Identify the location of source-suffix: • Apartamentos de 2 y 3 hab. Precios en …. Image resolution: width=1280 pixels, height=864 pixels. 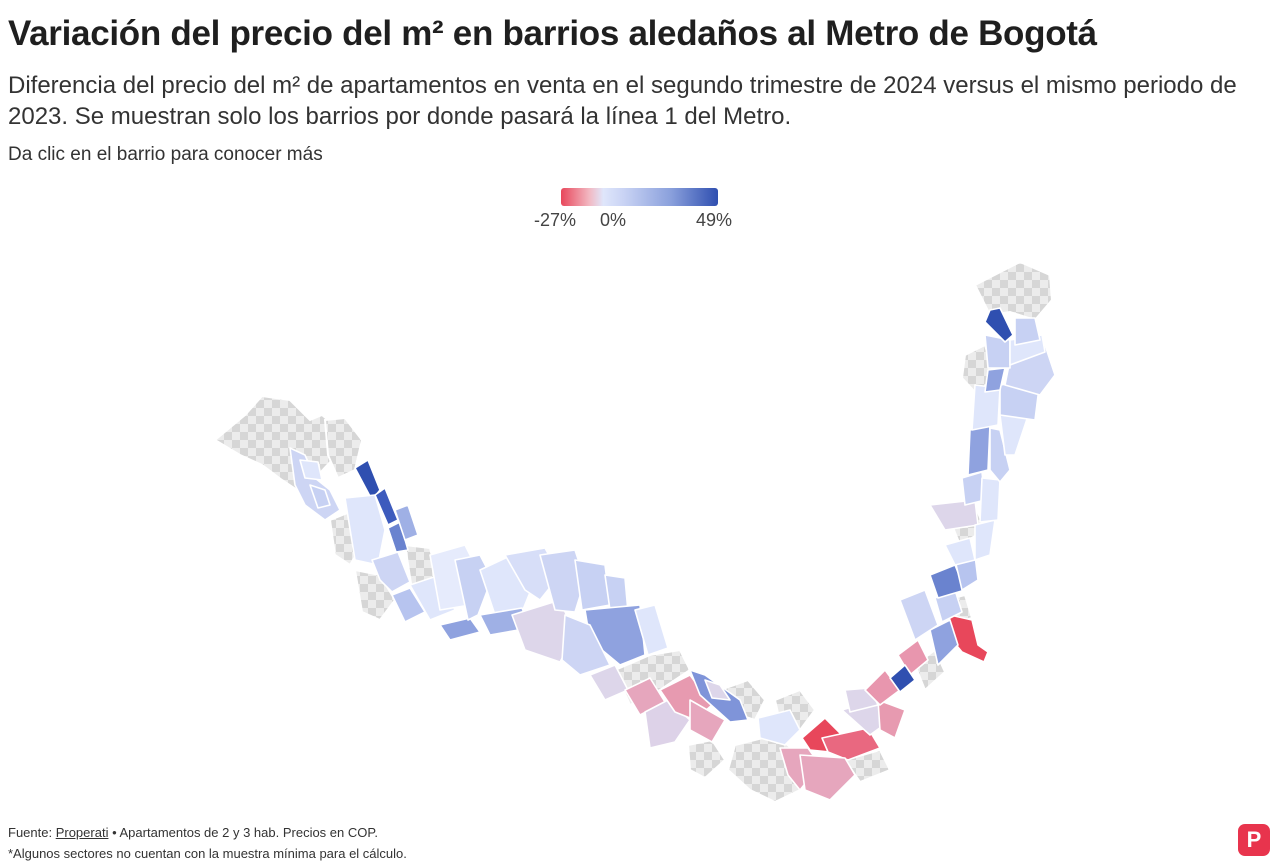
(243, 832).